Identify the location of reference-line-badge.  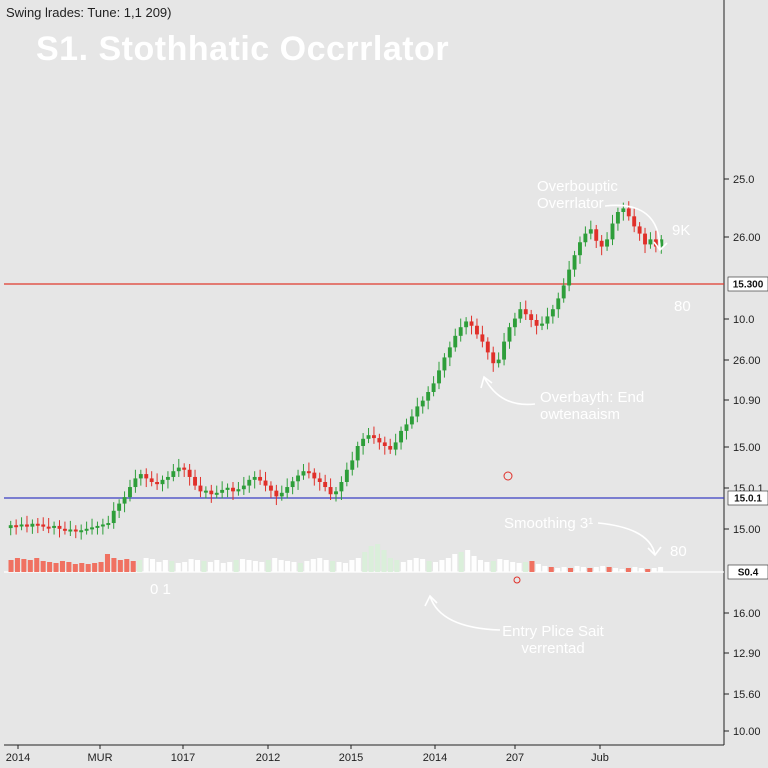
(747, 498).